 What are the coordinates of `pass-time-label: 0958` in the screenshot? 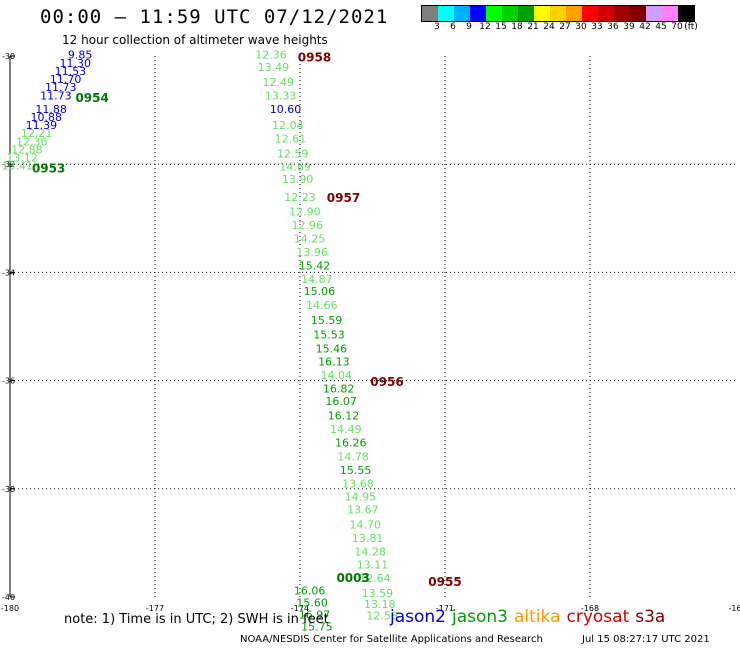 It's located at (314, 57).